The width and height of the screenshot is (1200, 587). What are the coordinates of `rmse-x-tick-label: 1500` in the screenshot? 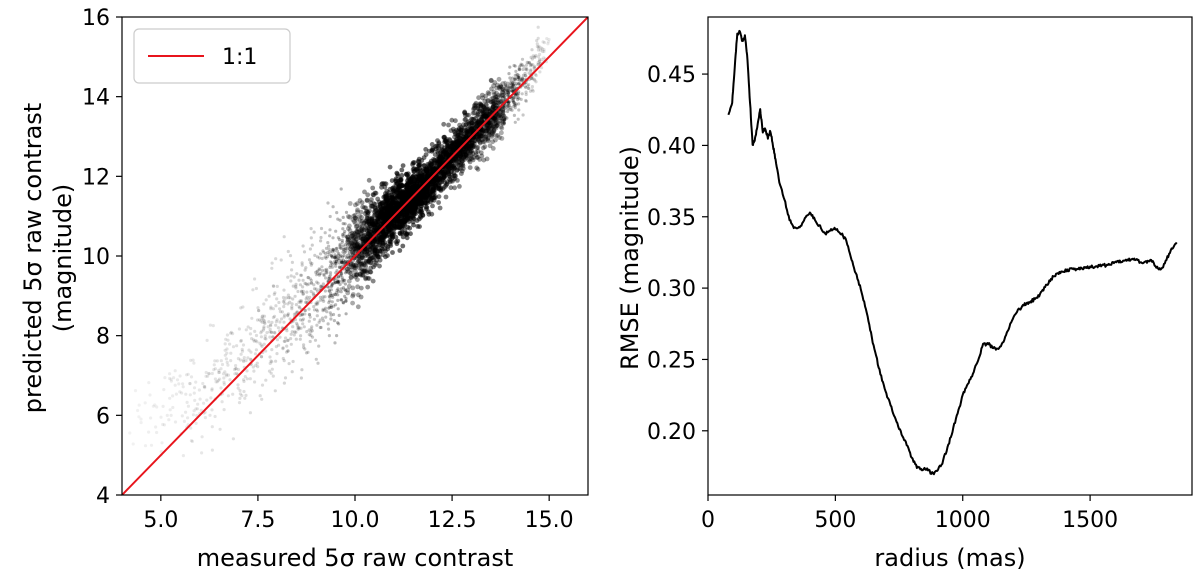 It's located at (1090, 520).